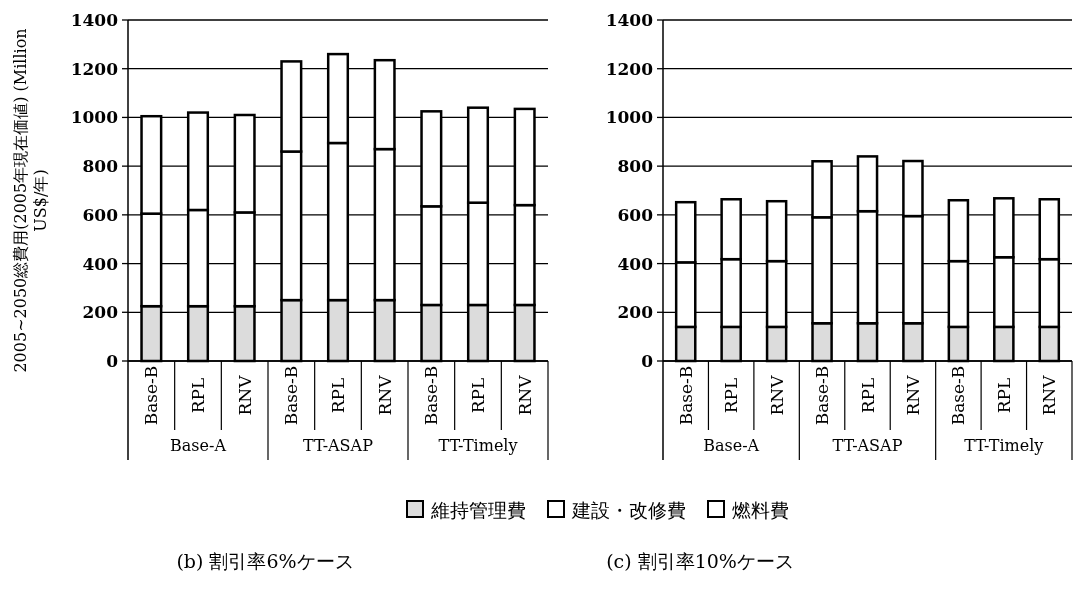  What do you see at coordinates (760, 510) in the screenshot?
I see `legend-label: 燃料費` at bounding box center [760, 510].